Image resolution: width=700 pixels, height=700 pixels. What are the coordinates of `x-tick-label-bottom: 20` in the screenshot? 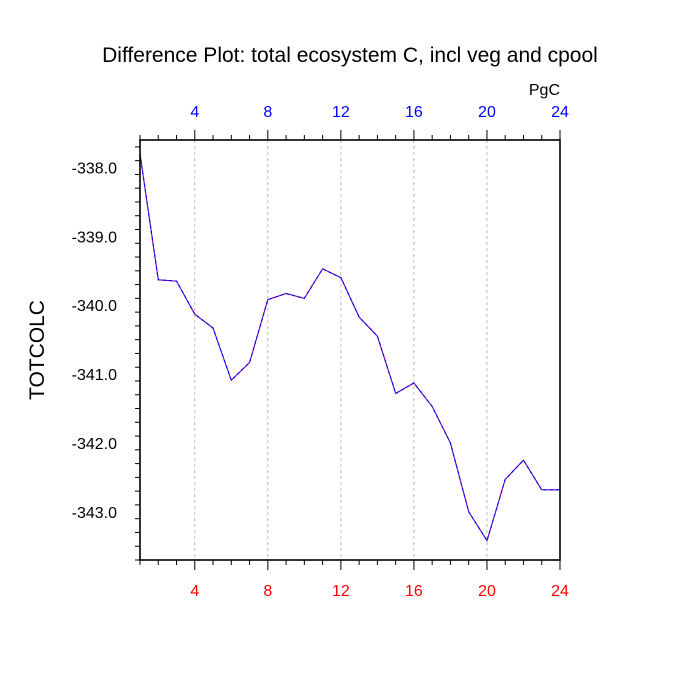 It's located at (487, 591).